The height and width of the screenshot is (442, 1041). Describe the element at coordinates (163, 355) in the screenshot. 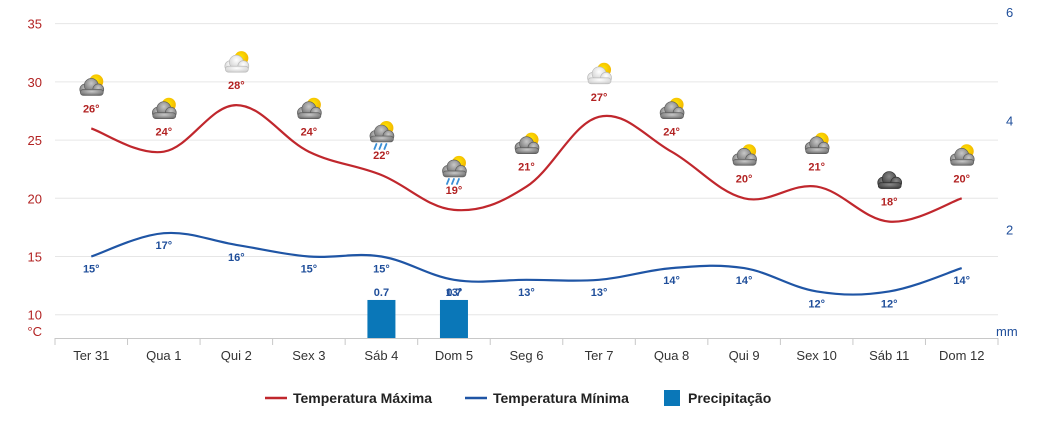

I see `x-tick-label: Qua 1` at that location.